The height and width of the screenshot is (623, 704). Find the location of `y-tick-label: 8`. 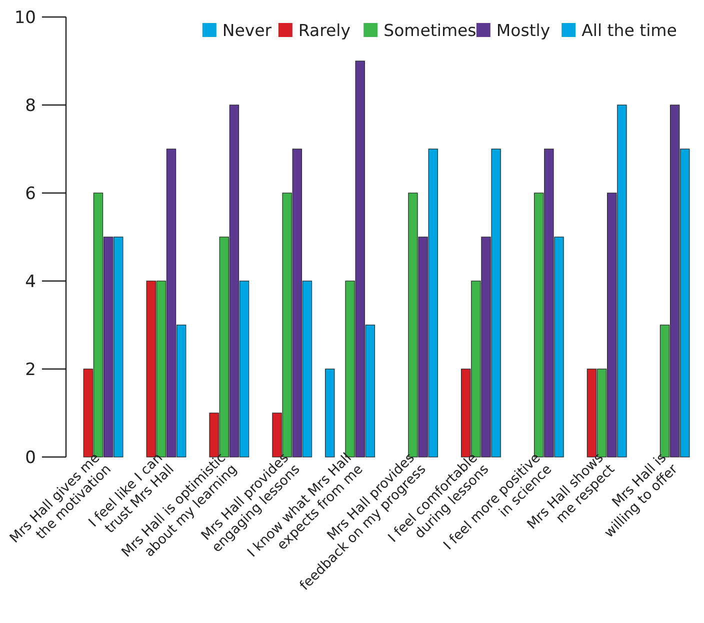

y-tick-label: 8 is located at coordinates (30, 106).